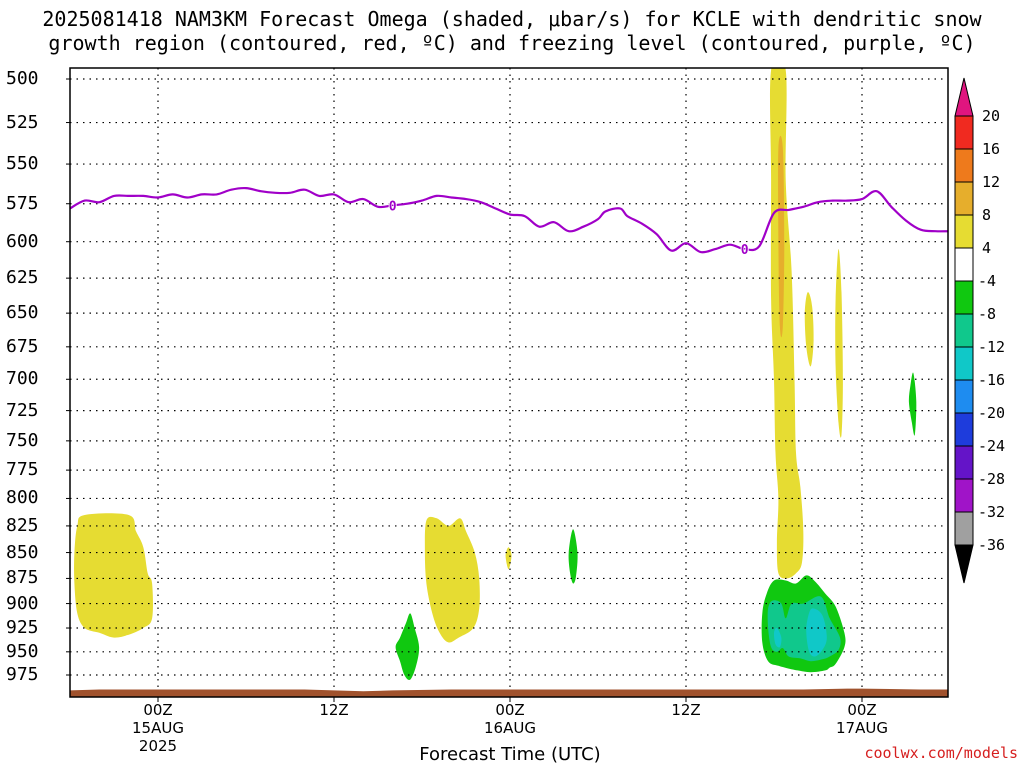 The image size is (1024, 768). I want to click on colorbar-label: -28, so click(992, 479).